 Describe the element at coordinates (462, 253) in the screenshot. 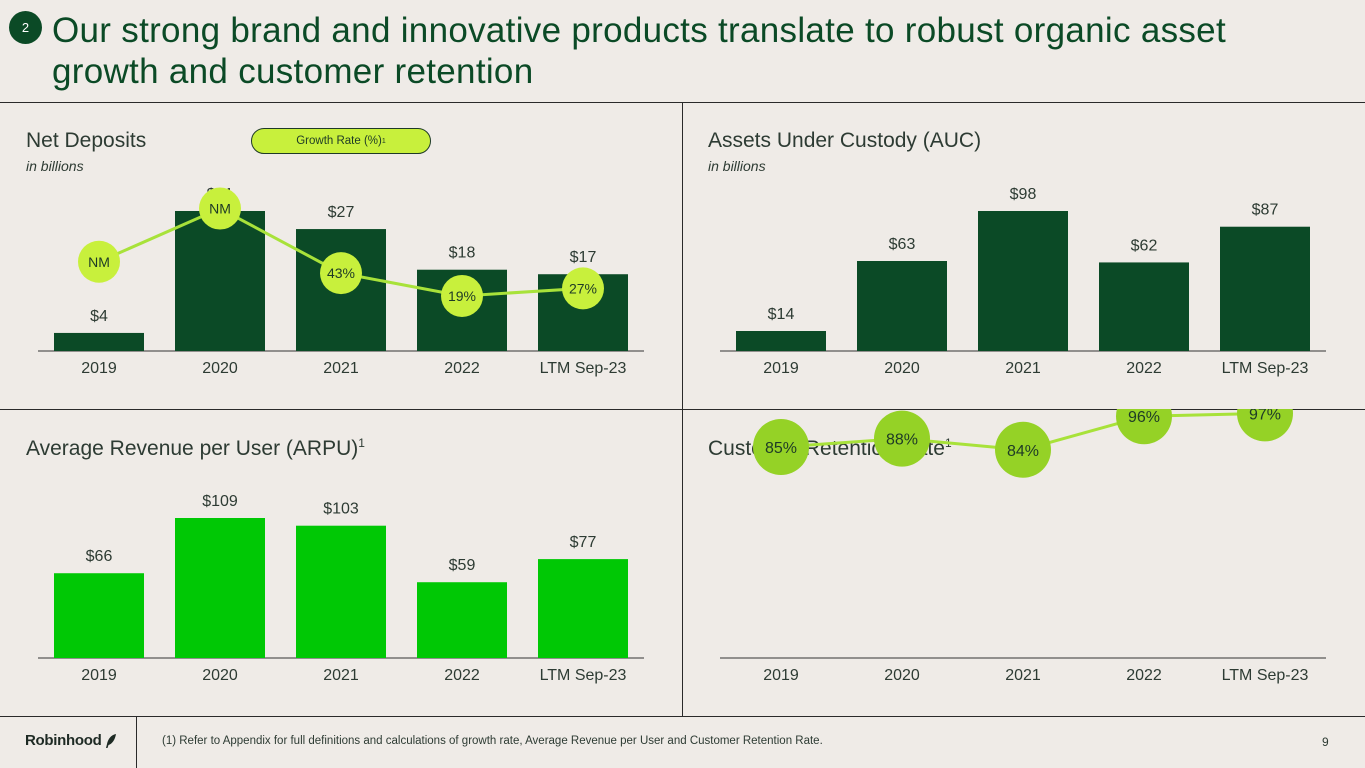

I see `bar-value-label: $18` at that location.